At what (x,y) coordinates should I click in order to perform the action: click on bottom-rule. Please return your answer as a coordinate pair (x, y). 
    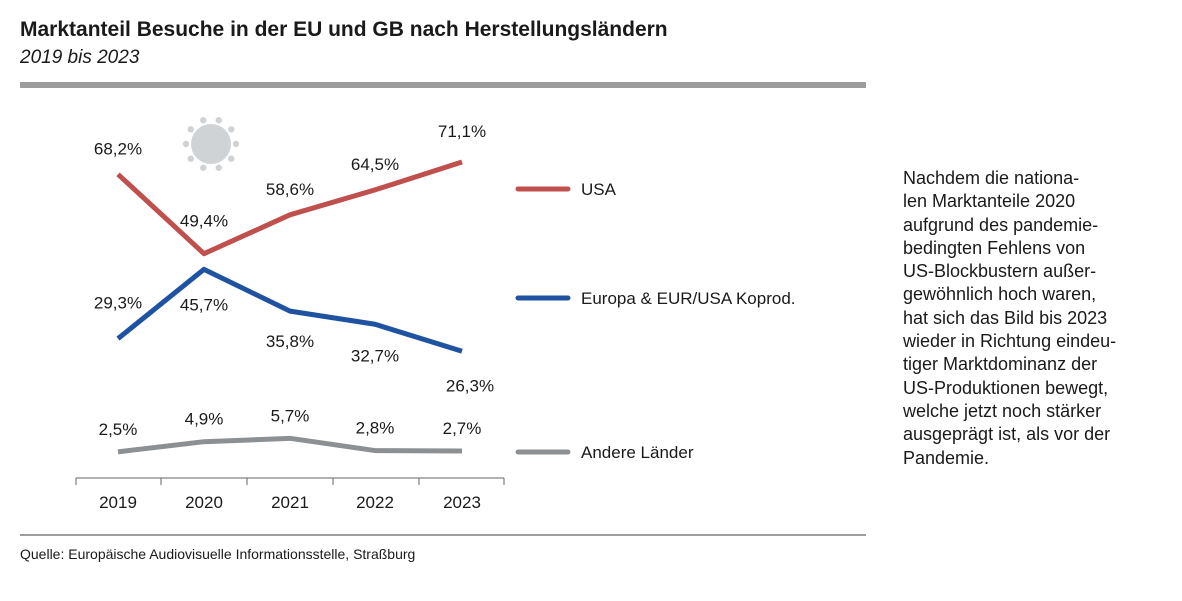
    Looking at the image, I should click on (443, 535).